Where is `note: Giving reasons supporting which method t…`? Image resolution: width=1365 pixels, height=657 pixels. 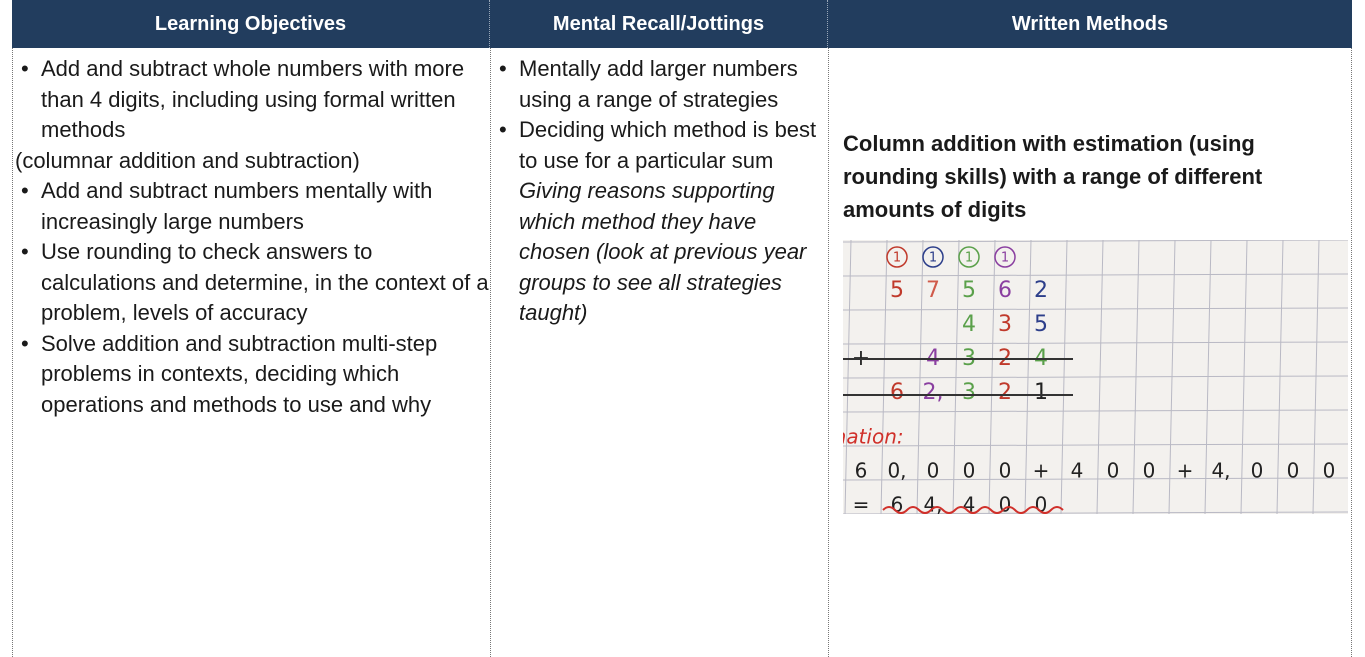 note: Giving reasons supporting which method t… is located at coordinates (663, 251).